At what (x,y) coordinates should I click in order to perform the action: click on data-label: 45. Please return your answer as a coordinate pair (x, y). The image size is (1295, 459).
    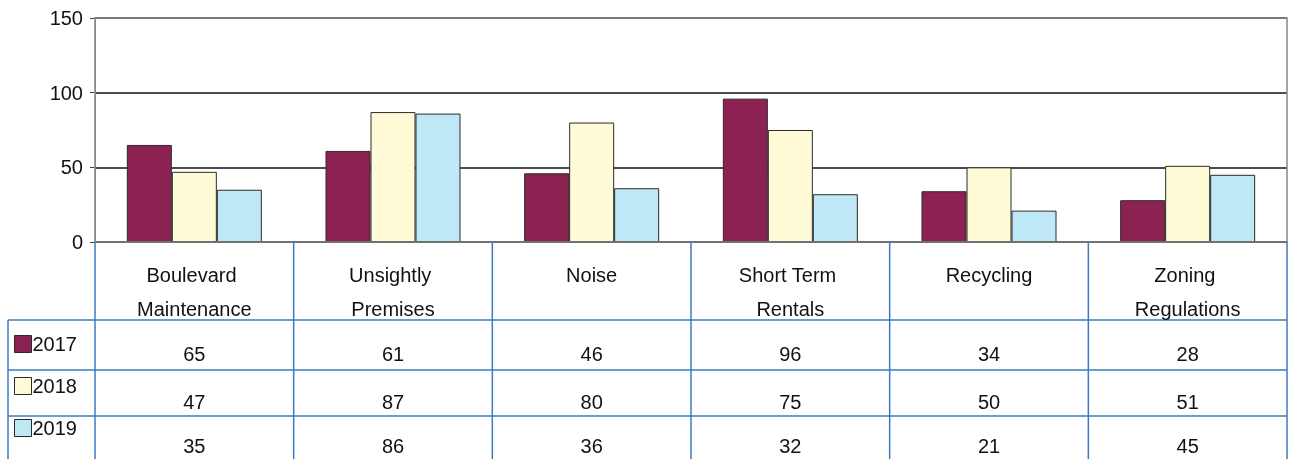
    Looking at the image, I should click on (1187, 446).